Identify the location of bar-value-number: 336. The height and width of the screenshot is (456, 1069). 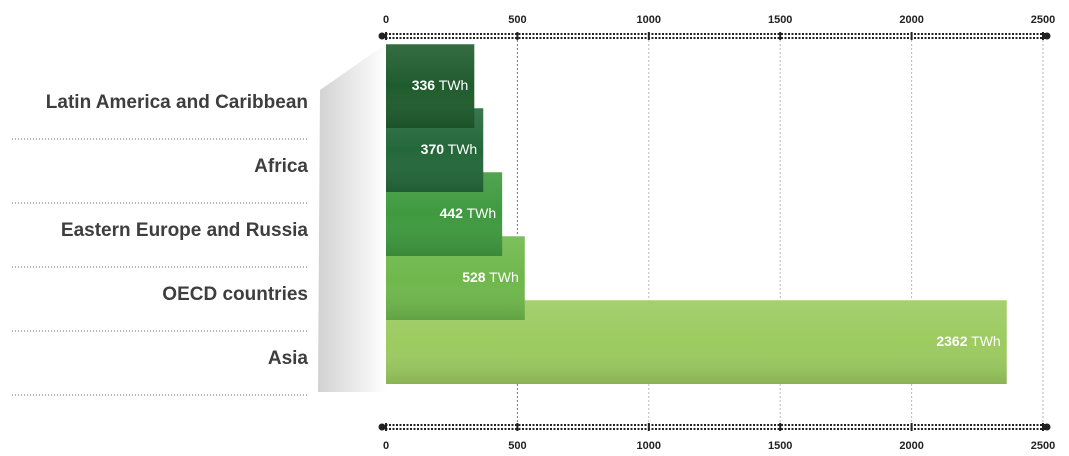
(424, 85).